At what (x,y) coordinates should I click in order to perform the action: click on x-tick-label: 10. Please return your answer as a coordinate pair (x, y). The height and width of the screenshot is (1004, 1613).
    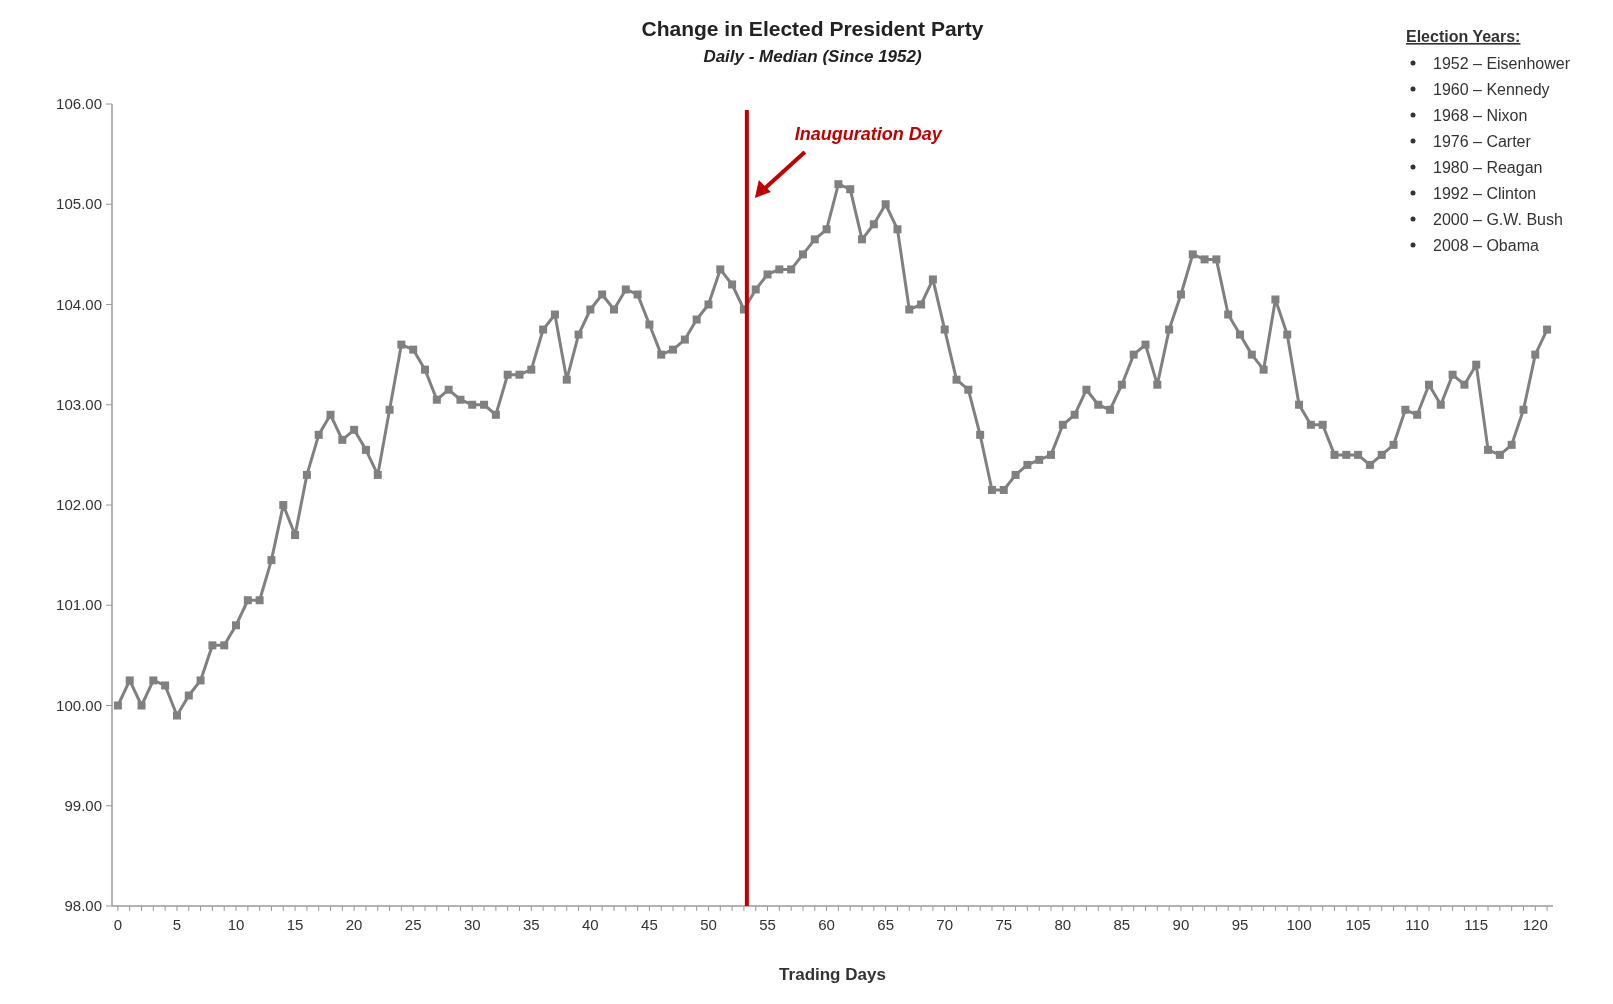
    Looking at the image, I should click on (236, 924).